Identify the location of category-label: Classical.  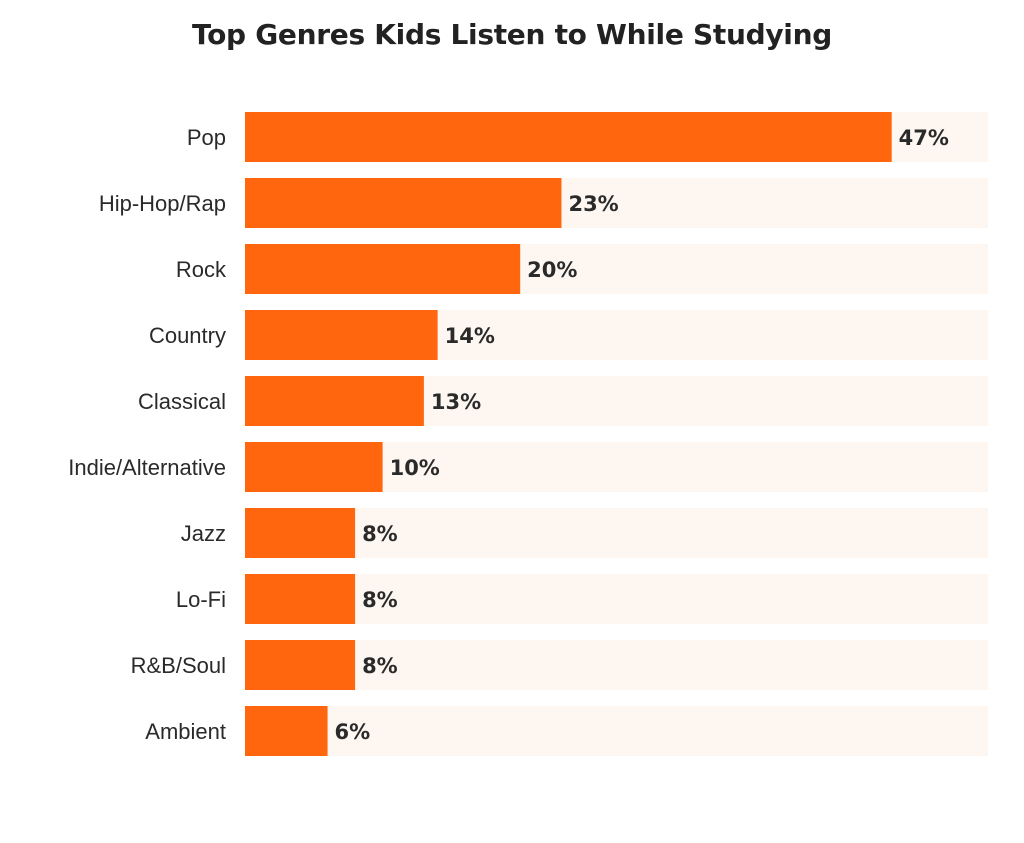
(182, 401).